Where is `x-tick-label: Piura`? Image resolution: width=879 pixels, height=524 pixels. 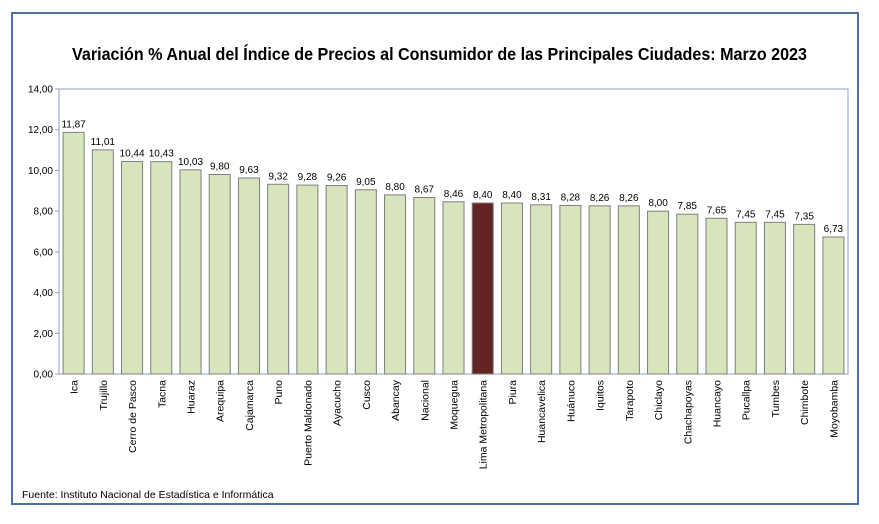
x-tick-label: Piura is located at coordinates (513, 392).